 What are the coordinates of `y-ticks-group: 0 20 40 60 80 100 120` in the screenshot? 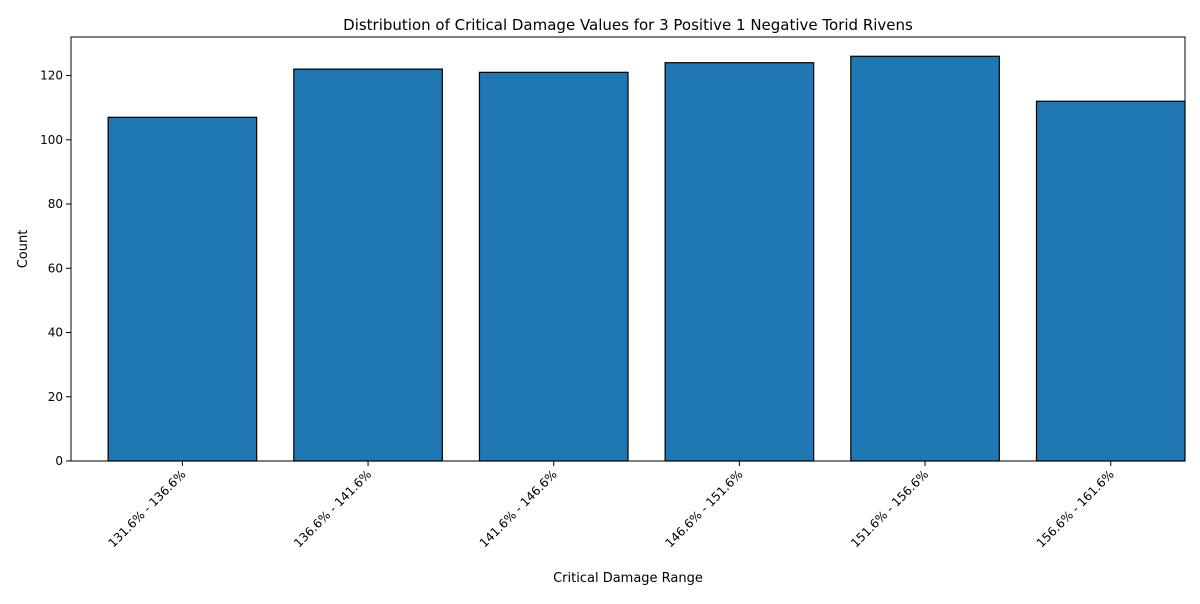 It's located at (55, 268).